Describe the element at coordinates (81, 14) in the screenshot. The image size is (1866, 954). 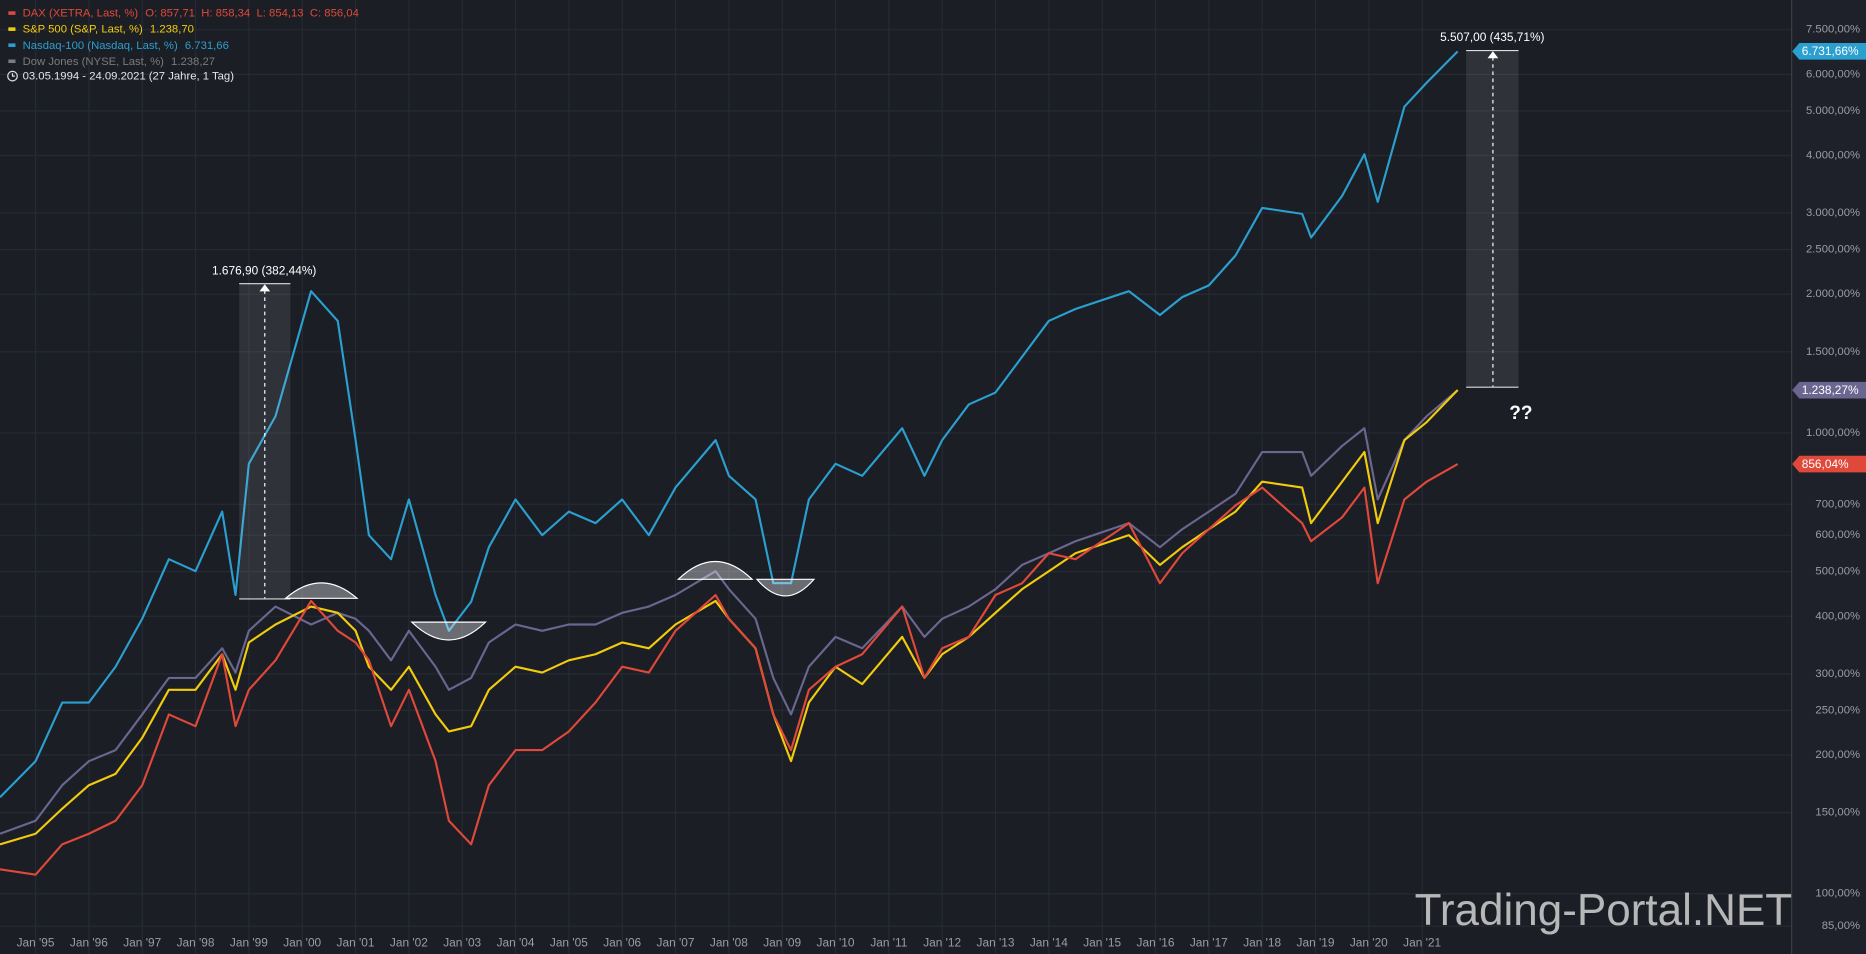
I see `legend-label: DAX (XETRA, Last, %)` at that location.